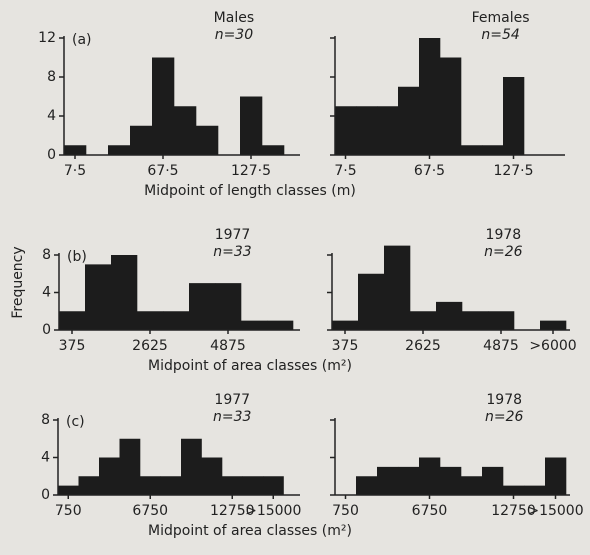 This screenshot has height=555, width=590. Describe the element at coordinates (75, 422) in the screenshot. I see `panel-label: (c)` at that location.